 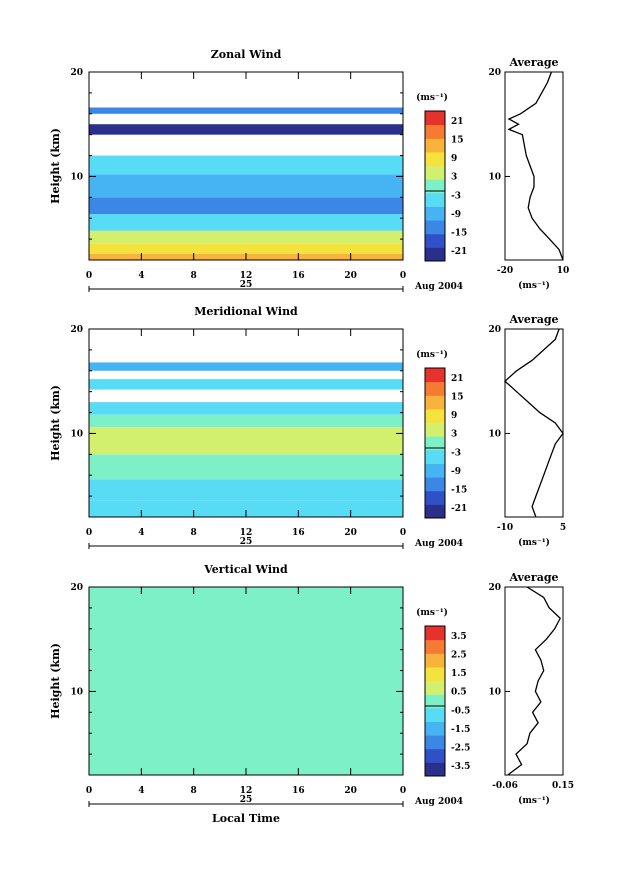 What do you see at coordinates (350, 533) in the screenshot?
I see `x-tick-label: 20` at bounding box center [350, 533].